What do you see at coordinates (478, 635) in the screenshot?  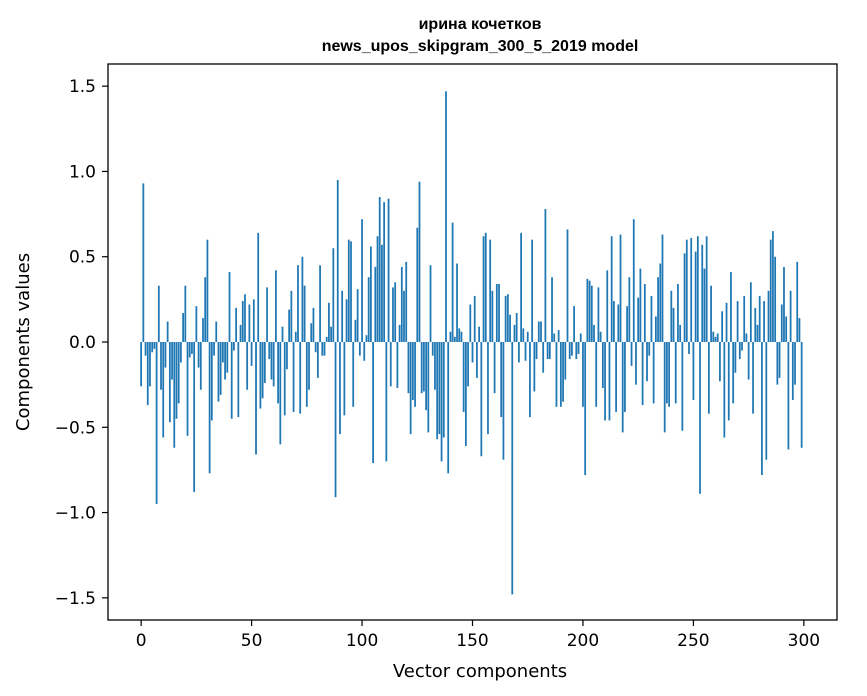 I see `x-axis-ticks: 0 50 100 150 200 250 300` at bounding box center [478, 635].